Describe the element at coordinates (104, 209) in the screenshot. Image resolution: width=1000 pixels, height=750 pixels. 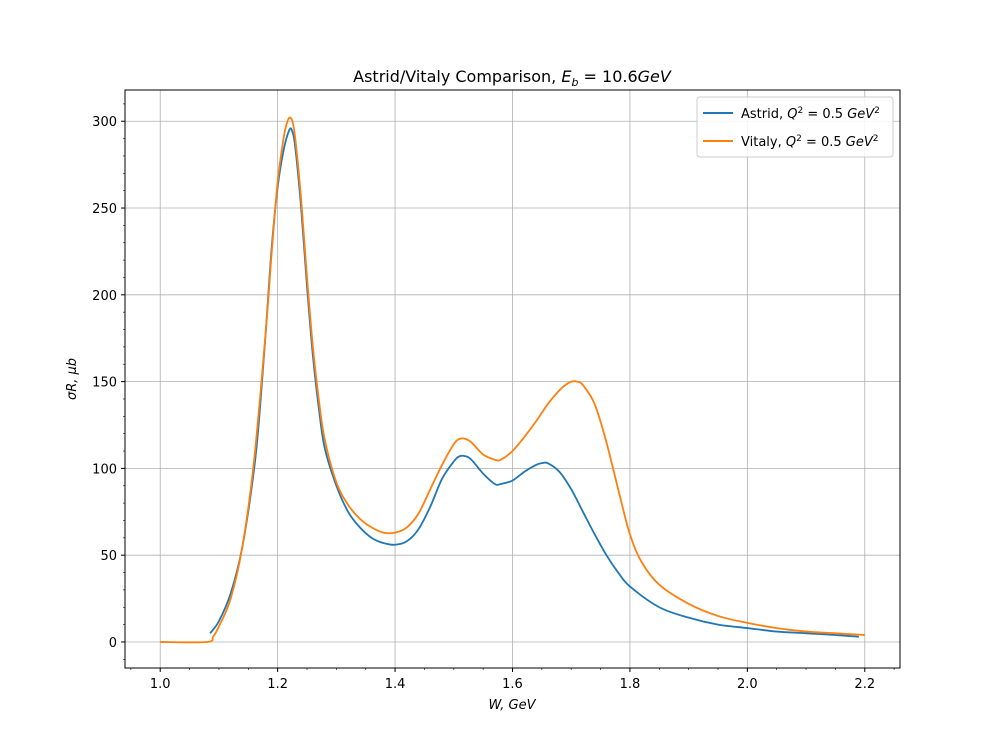
I see `y-tick-label: 250` at that location.